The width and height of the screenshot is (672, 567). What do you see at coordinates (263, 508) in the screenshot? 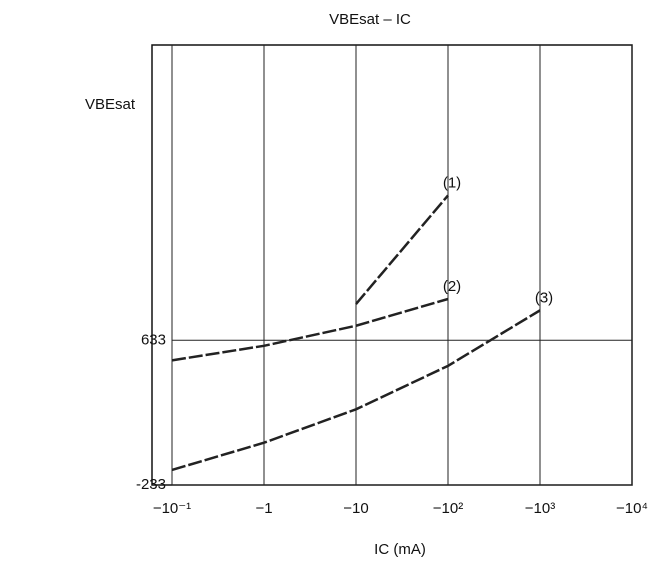
I see `x-tick-label: −1` at bounding box center [263, 508].